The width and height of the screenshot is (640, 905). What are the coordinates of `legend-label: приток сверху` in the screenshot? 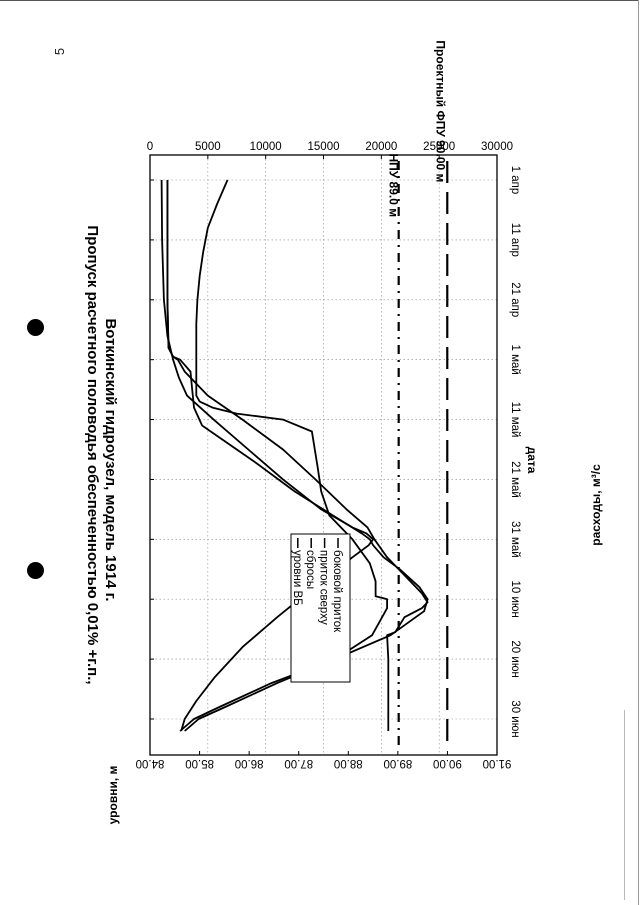 It's located at (324, 587).